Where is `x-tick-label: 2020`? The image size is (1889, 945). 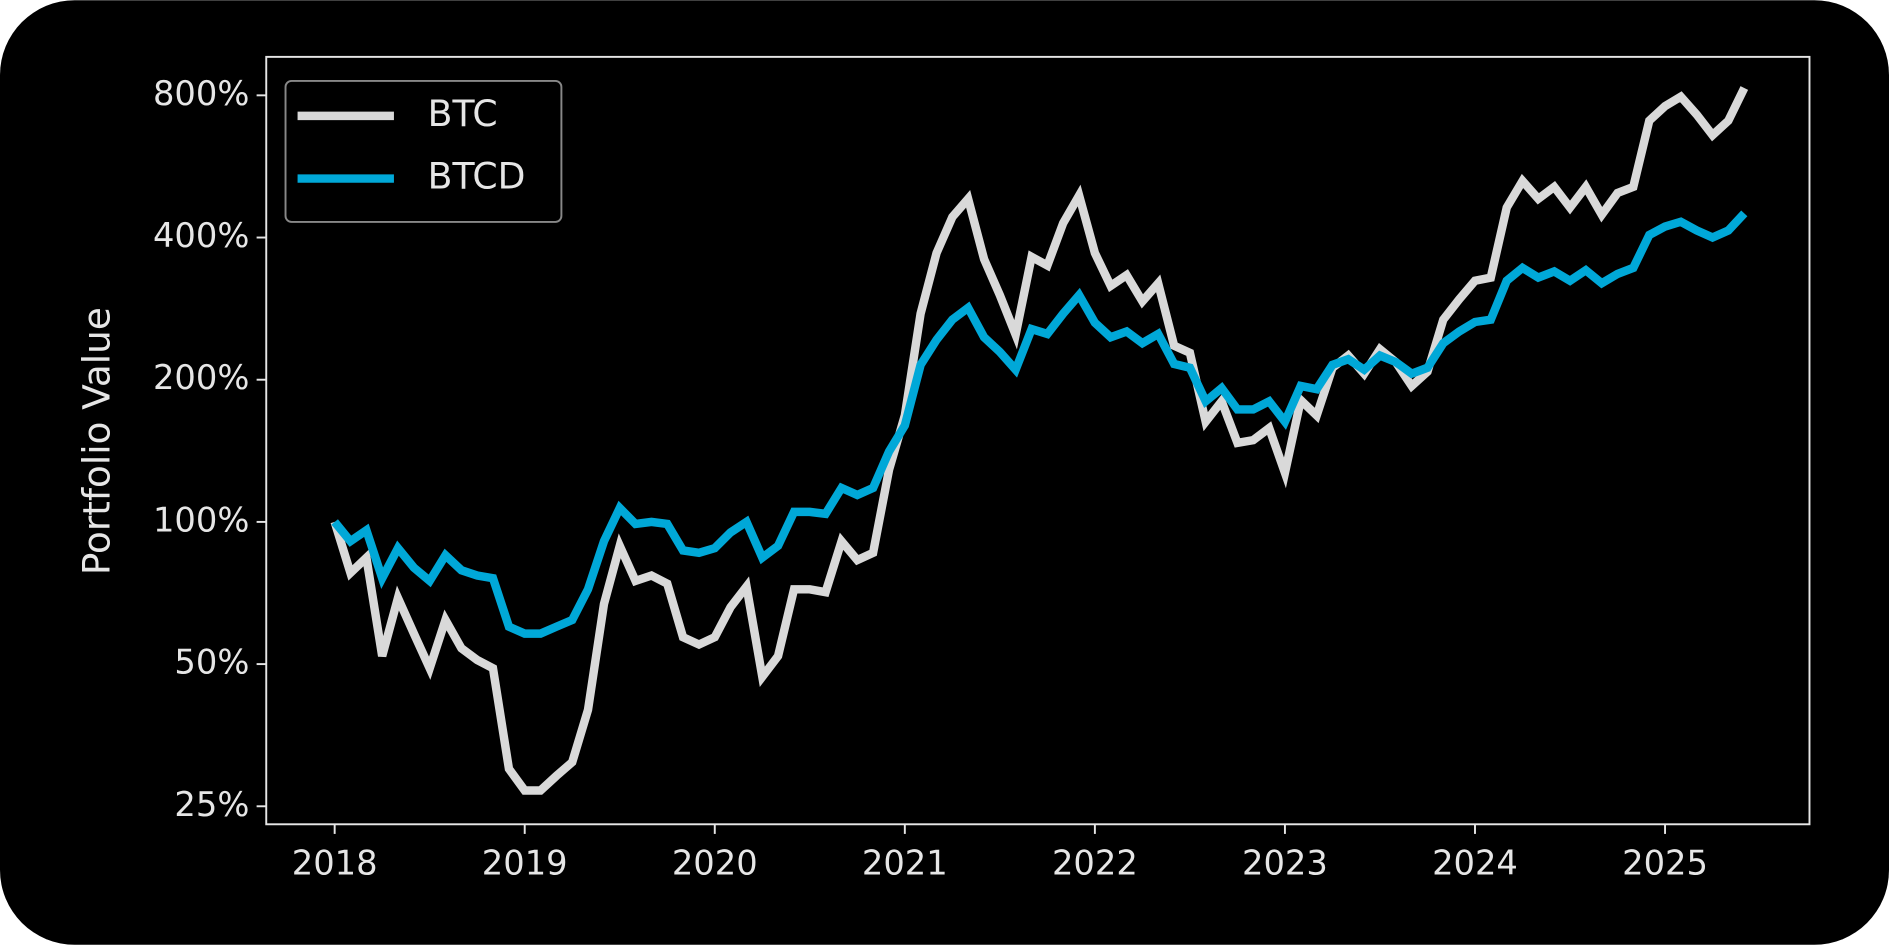 x-tick-label: 2020 is located at coordinates (715, 863).